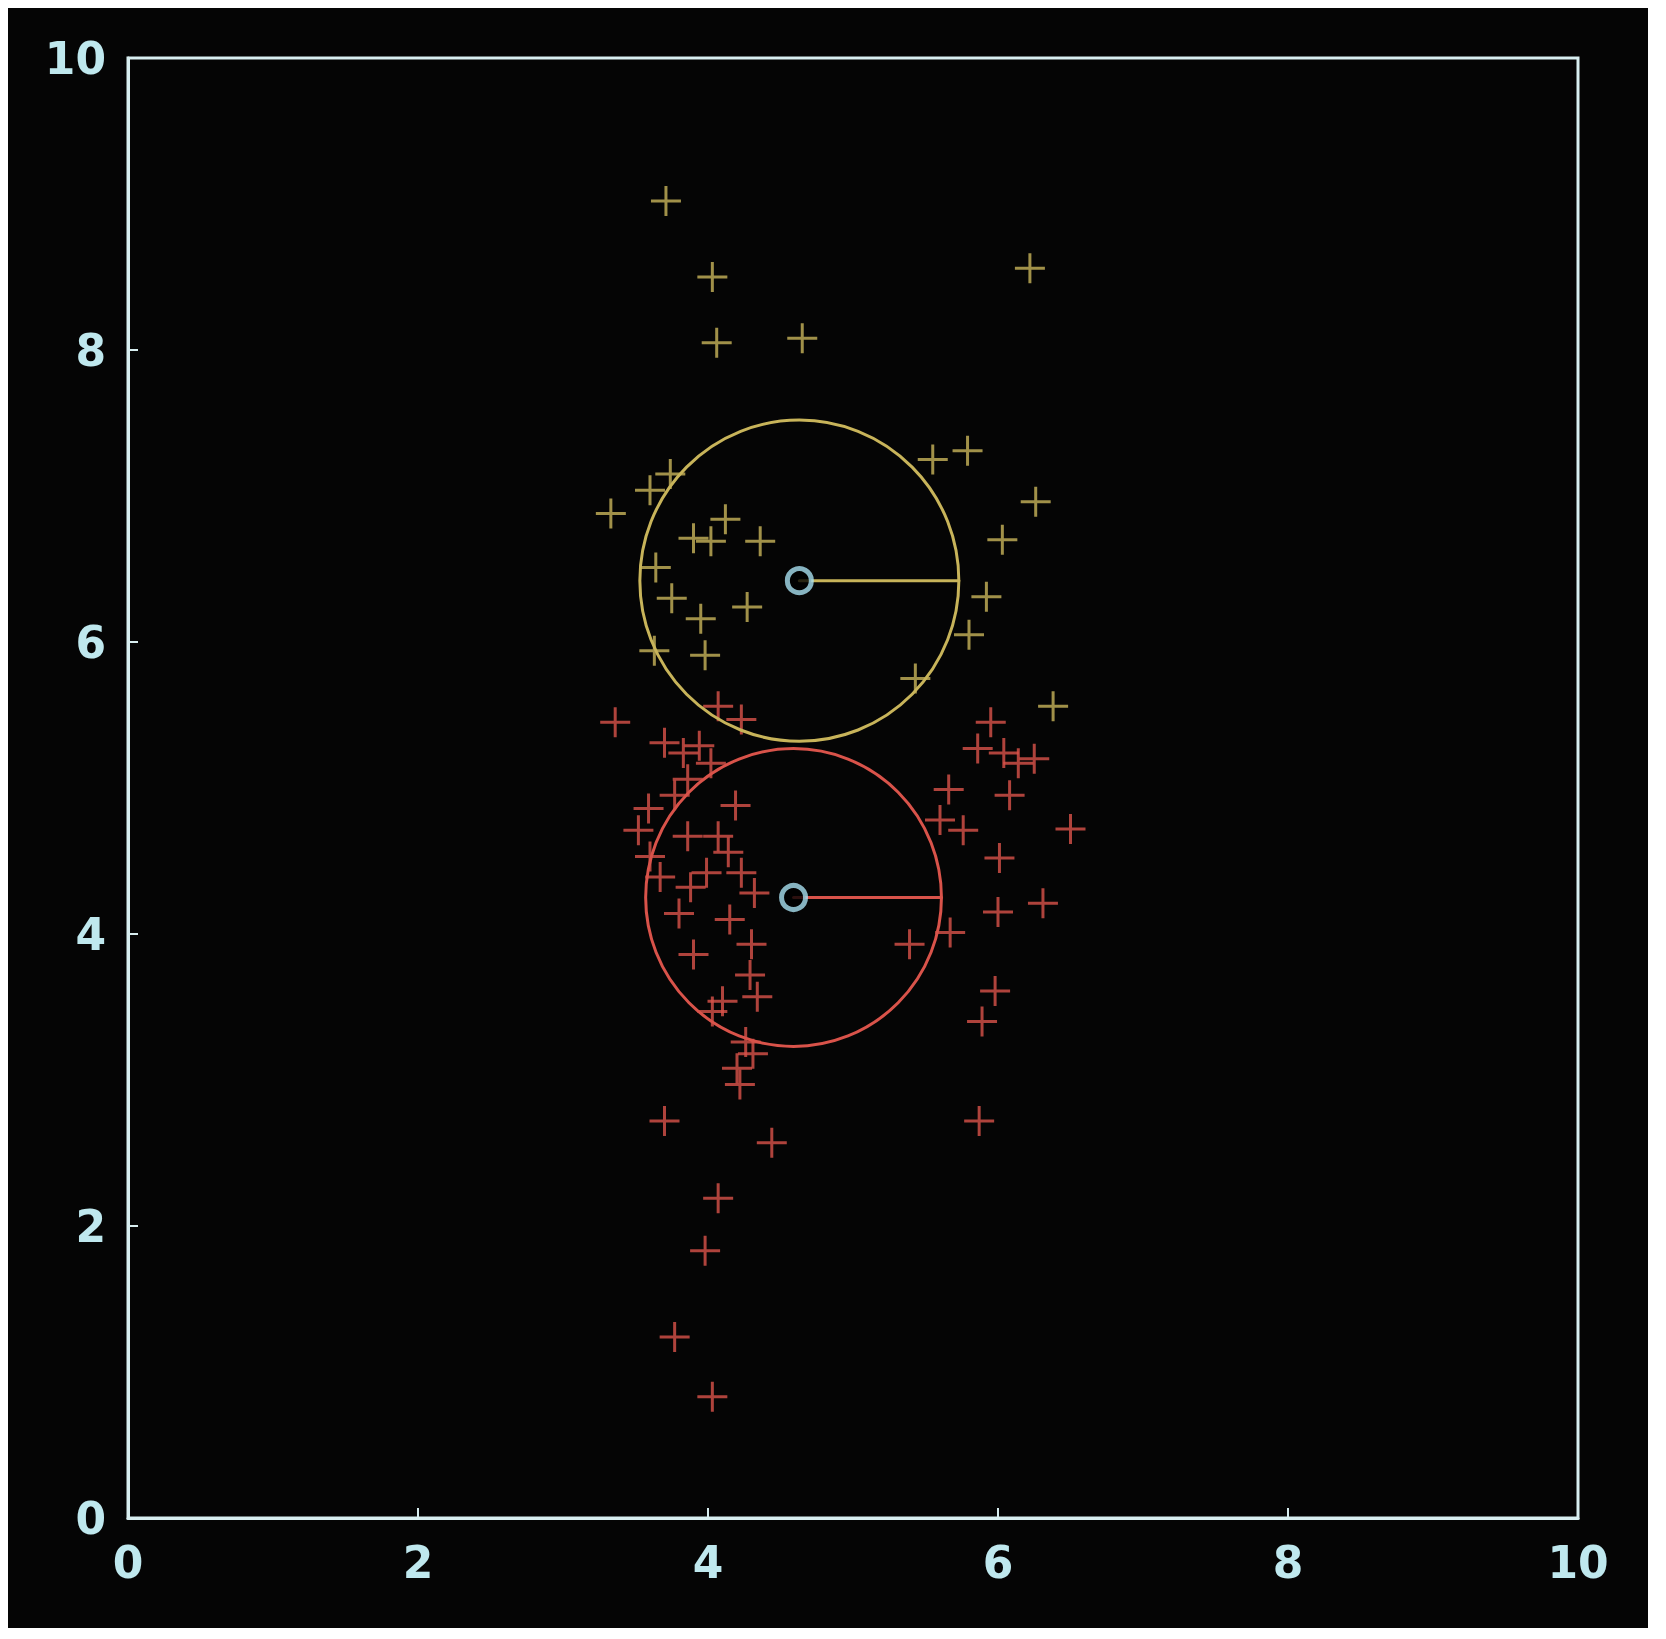 The width and height of the screenshot is (1666, 1639). Describe the element at coordinates (90, 642) in the screenshot. I see `y-tick-label: 6` at that location.